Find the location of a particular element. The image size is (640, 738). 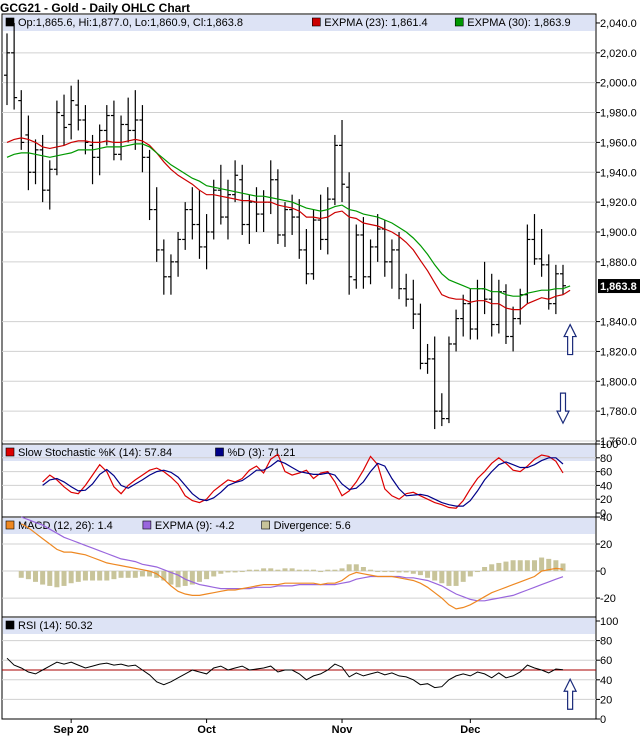

price-legend-text: EXPMA (23): 1,861.4 is located at coordinates (375, 23).